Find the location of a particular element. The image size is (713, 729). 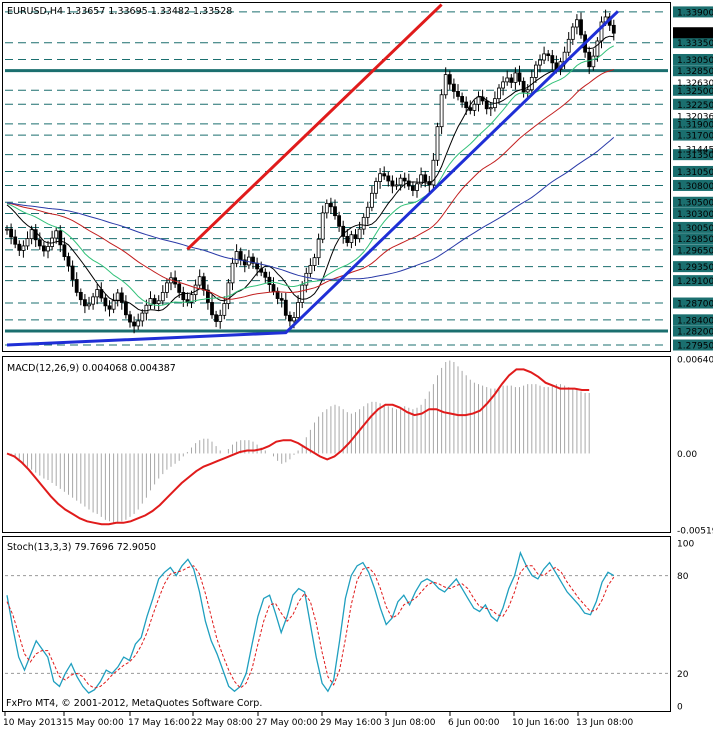

price-level-label: 1.30800 is located at coordinates (695, 187).